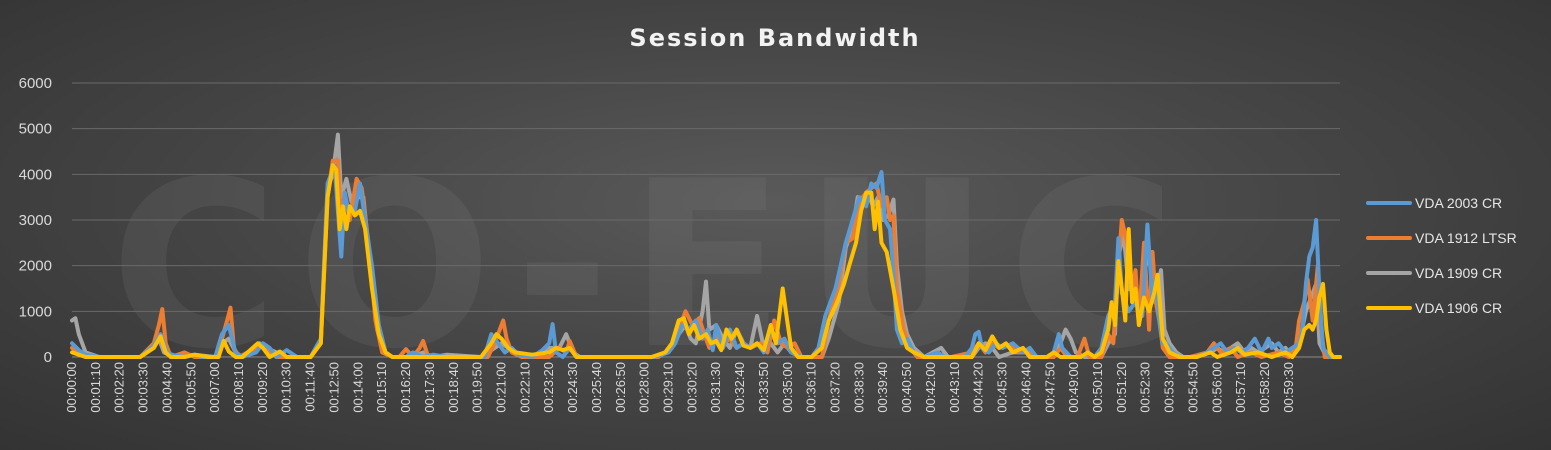  Describe the element at coordinates (1466, 238) in the screenshot. I see `legend-label: VDA 1912 LTSR` at that location.